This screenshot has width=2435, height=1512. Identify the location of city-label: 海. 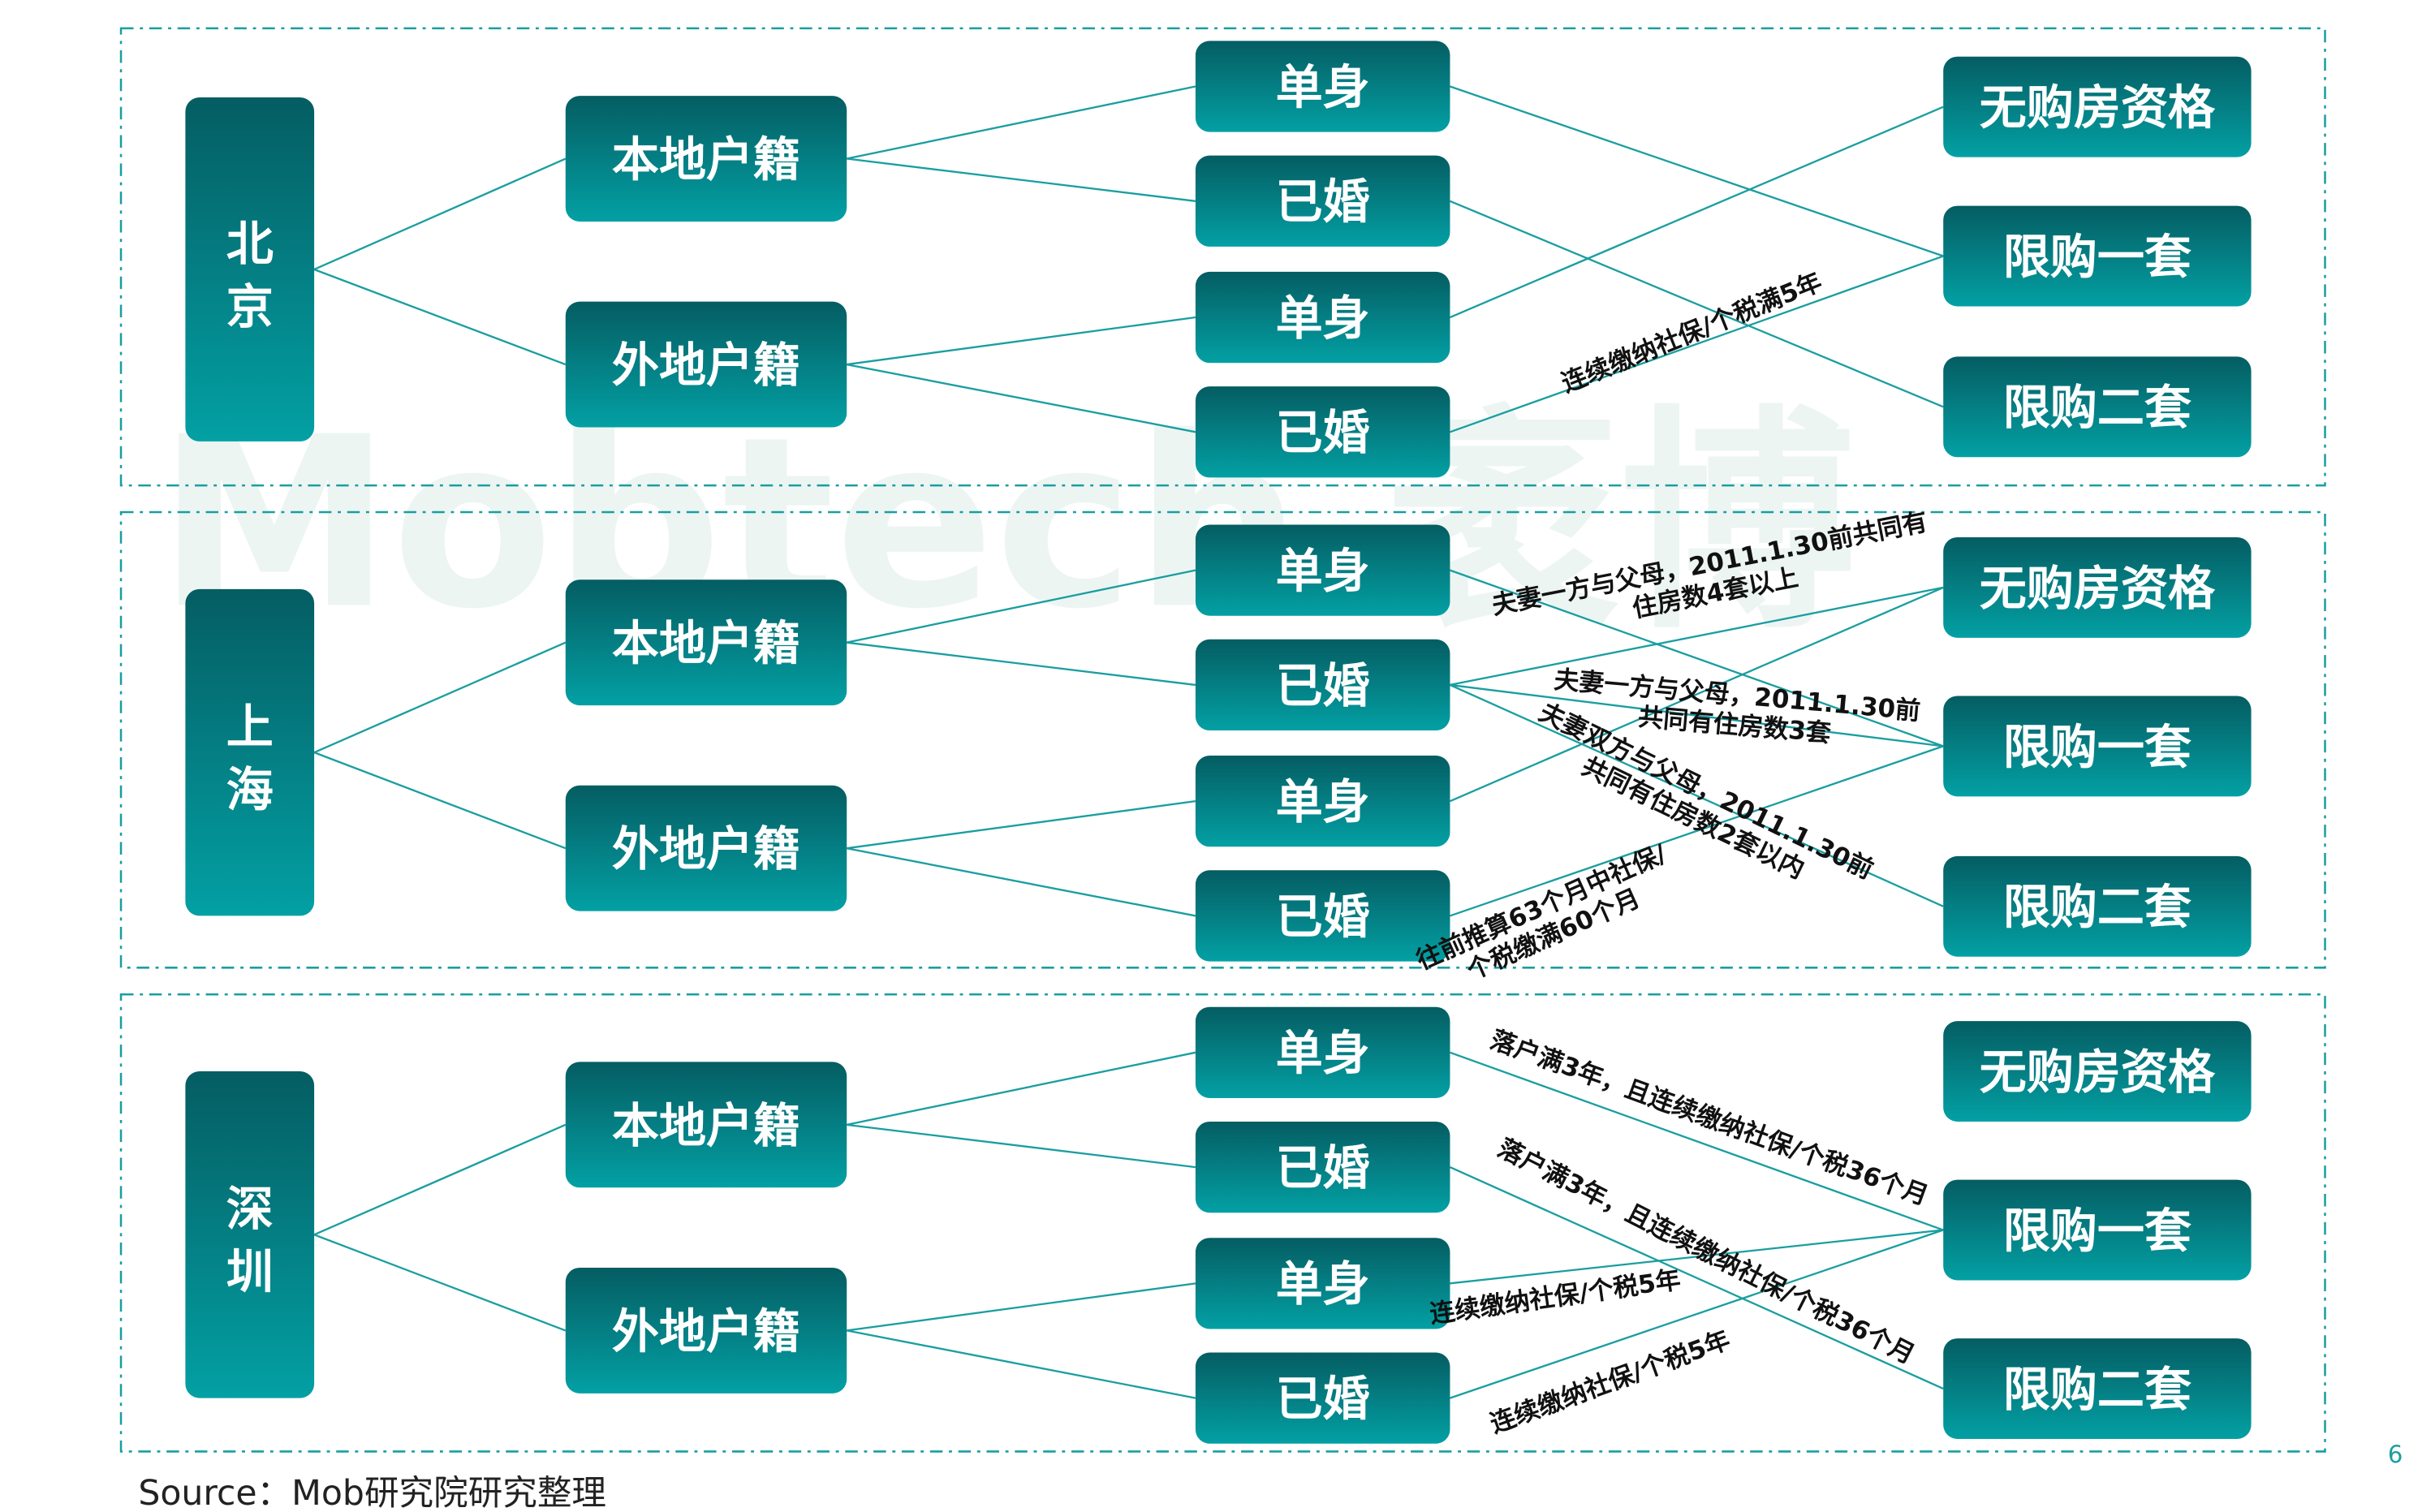
(250, 790).